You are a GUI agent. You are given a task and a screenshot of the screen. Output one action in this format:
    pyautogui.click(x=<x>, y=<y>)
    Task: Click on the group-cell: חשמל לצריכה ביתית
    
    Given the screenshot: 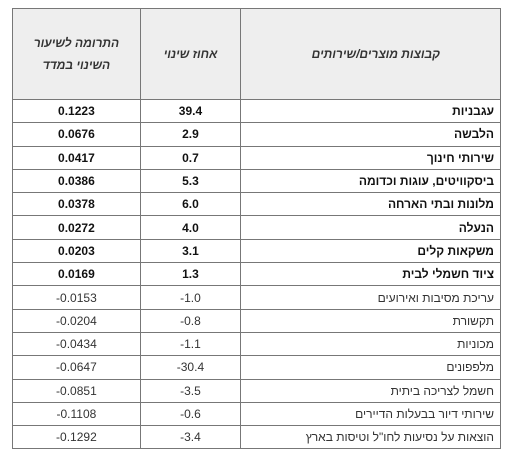 What is the action you would take?
    pyautogui.click(x=370, y=390)
    